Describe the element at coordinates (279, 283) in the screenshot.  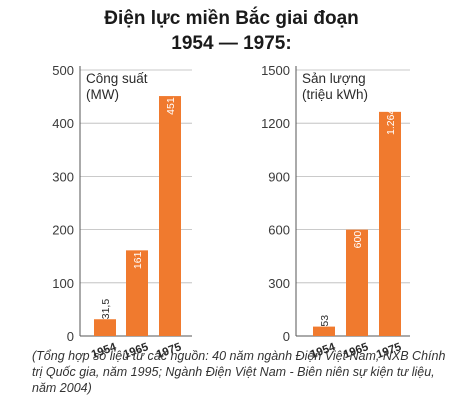
I see `chart2-y-tick-label: 300` at that location.